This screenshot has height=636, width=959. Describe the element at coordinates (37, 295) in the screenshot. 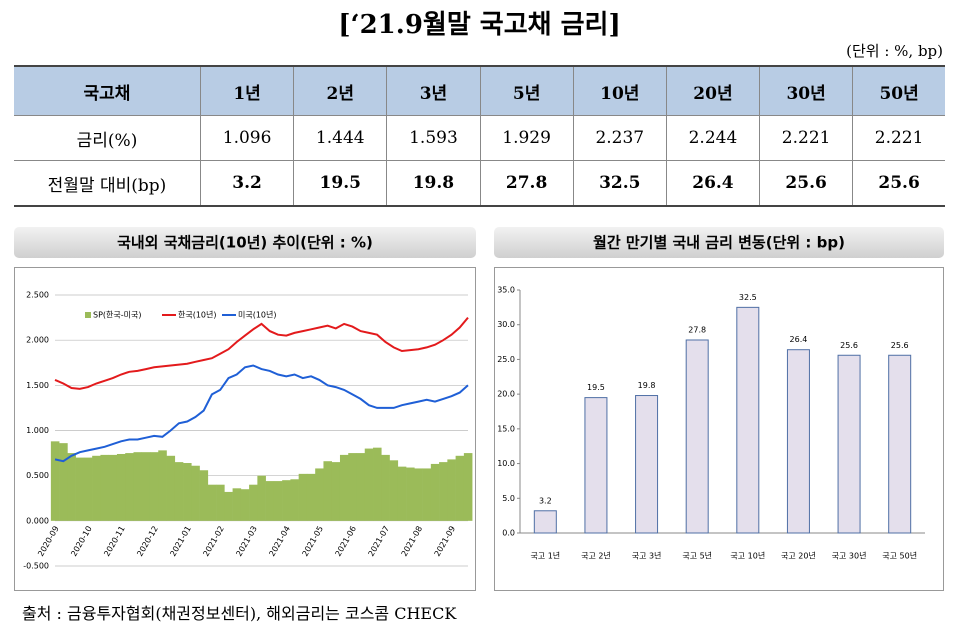

I see `y-tick-label: 2.500` at that location.